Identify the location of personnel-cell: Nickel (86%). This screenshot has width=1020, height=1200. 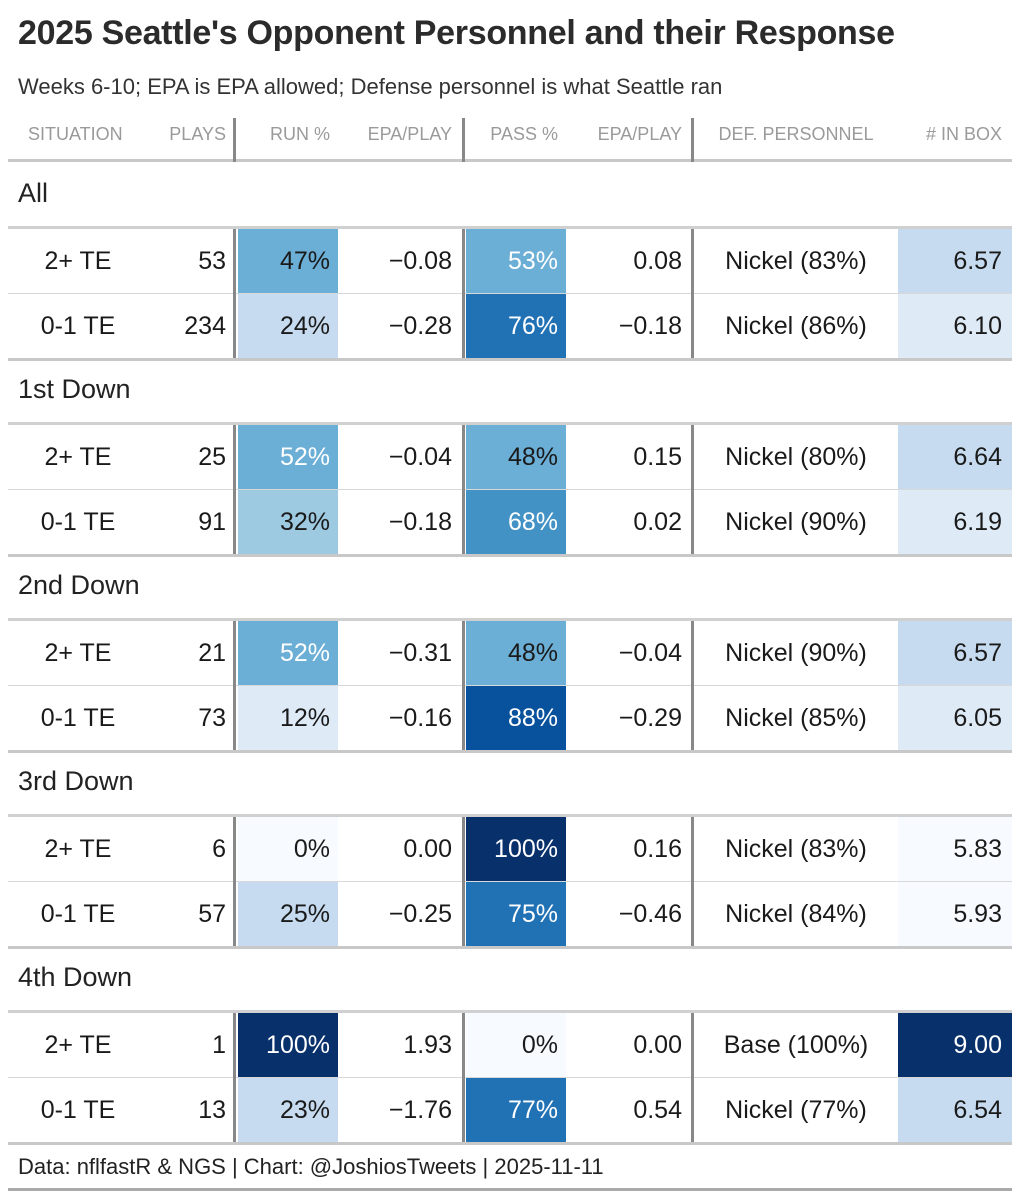
(796, 325).